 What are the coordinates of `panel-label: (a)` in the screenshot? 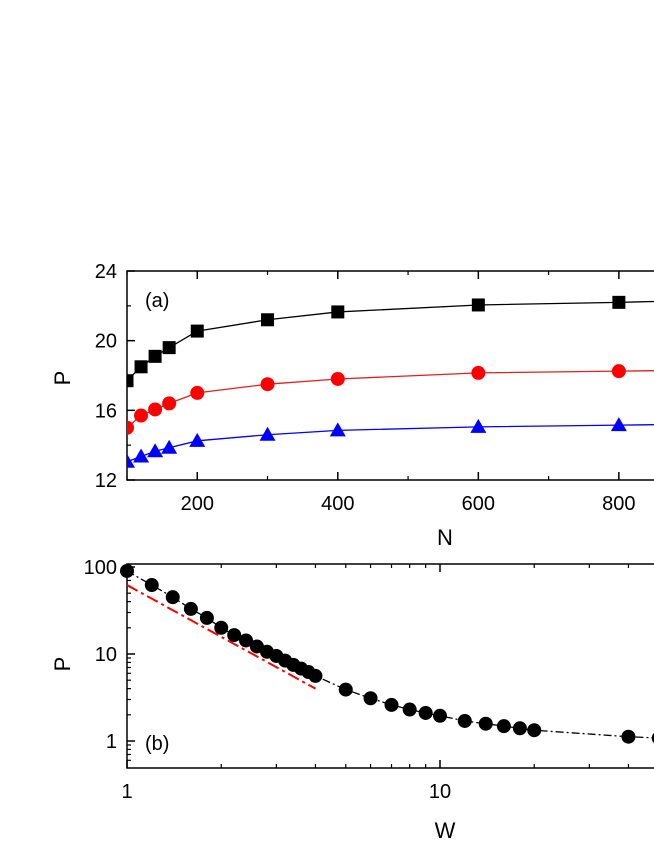 It's located at (157, 301).